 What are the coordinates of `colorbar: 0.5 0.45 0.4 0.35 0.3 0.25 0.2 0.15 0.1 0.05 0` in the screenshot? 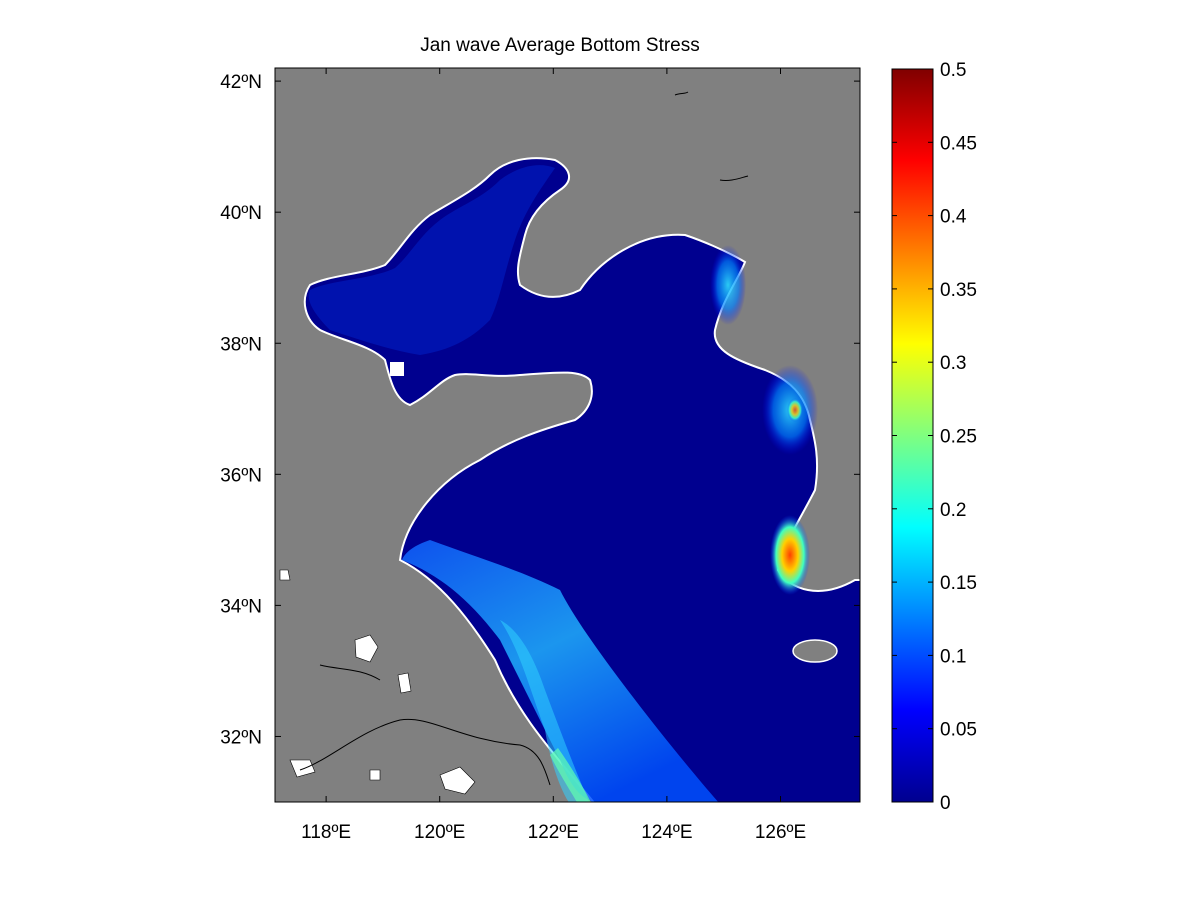 It's located at (934, 437).